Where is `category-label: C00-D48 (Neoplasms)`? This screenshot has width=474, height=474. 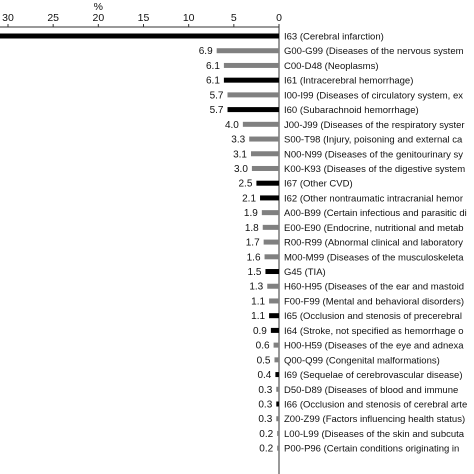 category-label: C00-D48 (Neoplasms) is located at coordinates (331, 66).